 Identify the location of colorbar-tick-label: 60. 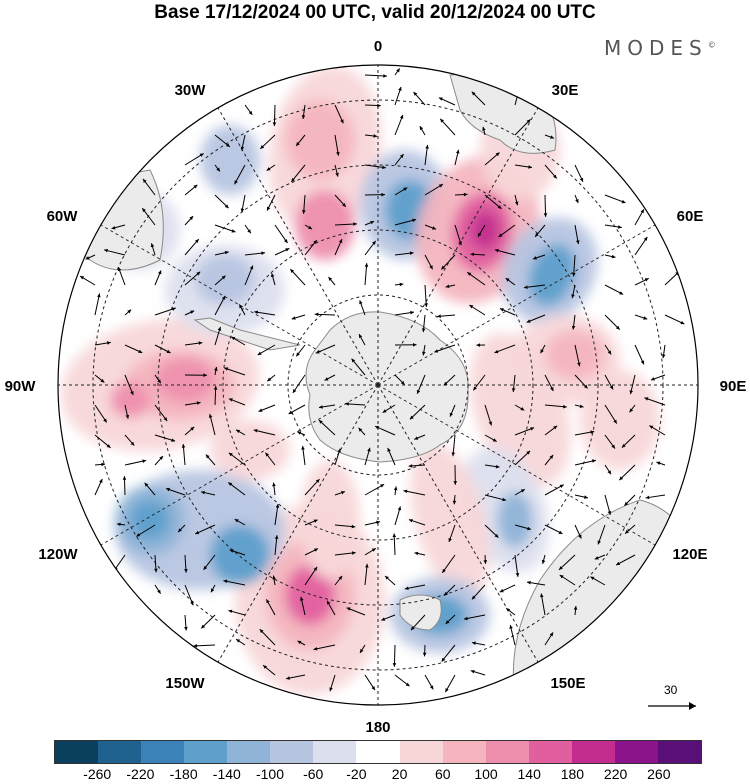
(443, 774).